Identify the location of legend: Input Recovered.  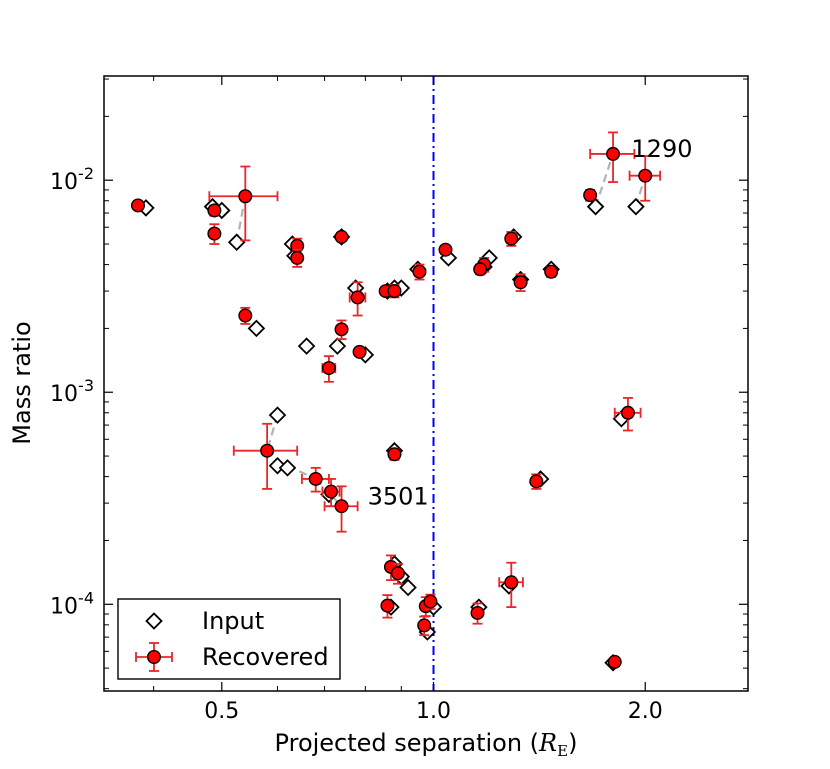
(229, 639).